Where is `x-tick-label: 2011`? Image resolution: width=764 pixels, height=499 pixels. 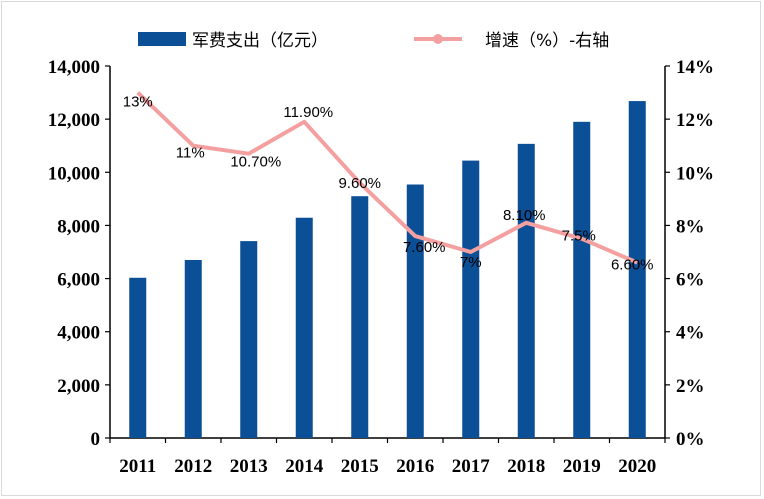
x-tick-label: 2011 is located at coordinates (137, 466).